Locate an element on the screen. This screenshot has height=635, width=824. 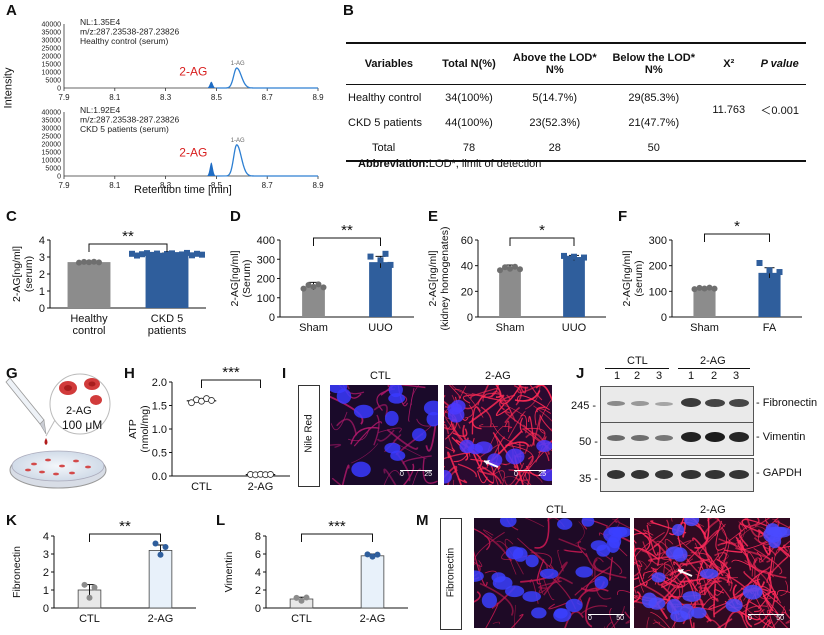
table-cell: 44(100%) is located at coordinates (469, 122).